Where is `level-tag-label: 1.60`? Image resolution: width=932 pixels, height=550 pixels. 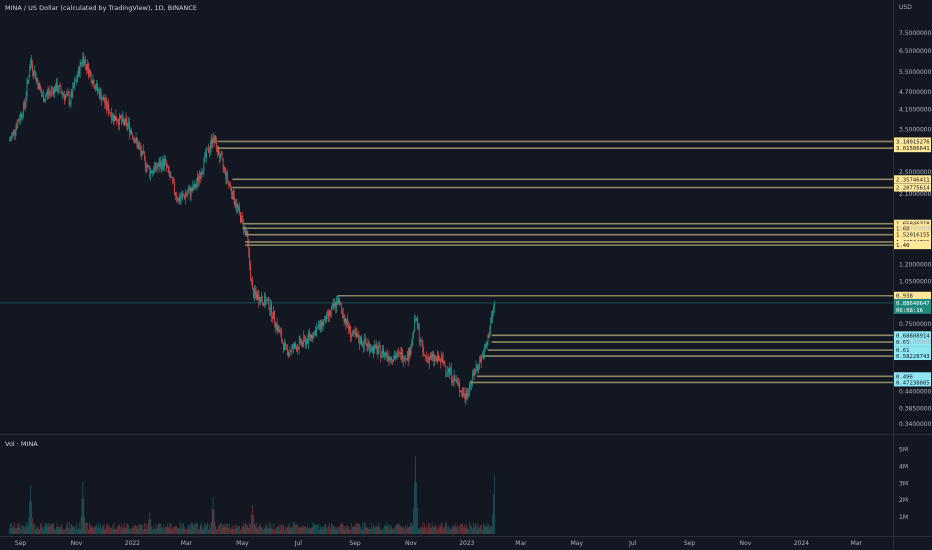 level-tag-label: 1.60 is located at coordinates (902, 229).